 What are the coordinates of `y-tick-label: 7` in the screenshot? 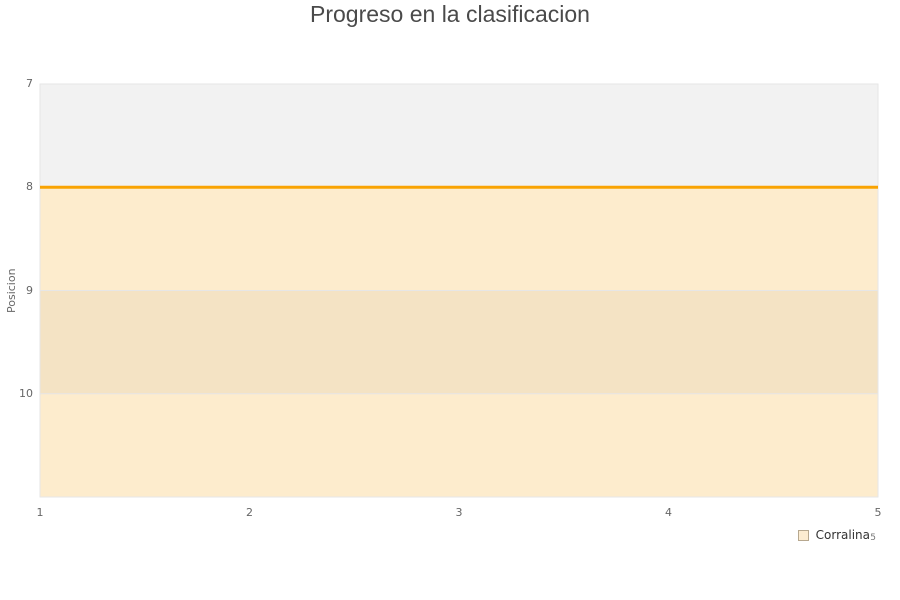 It's located at (29, 83).